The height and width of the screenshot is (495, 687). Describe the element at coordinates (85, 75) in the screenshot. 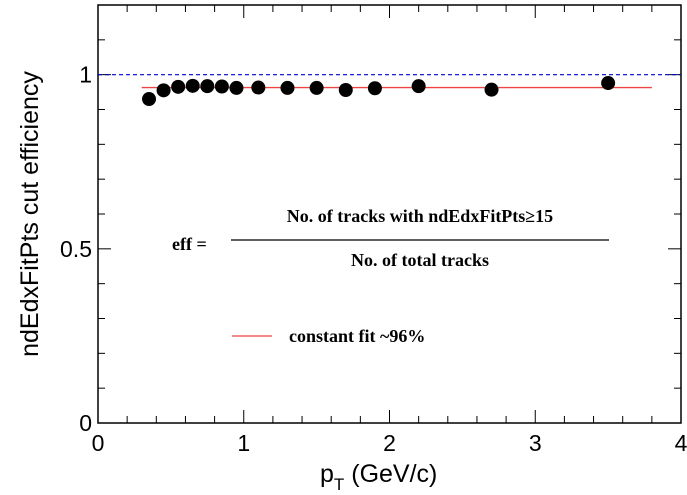

I see `y-tick-label: 1` at that location.